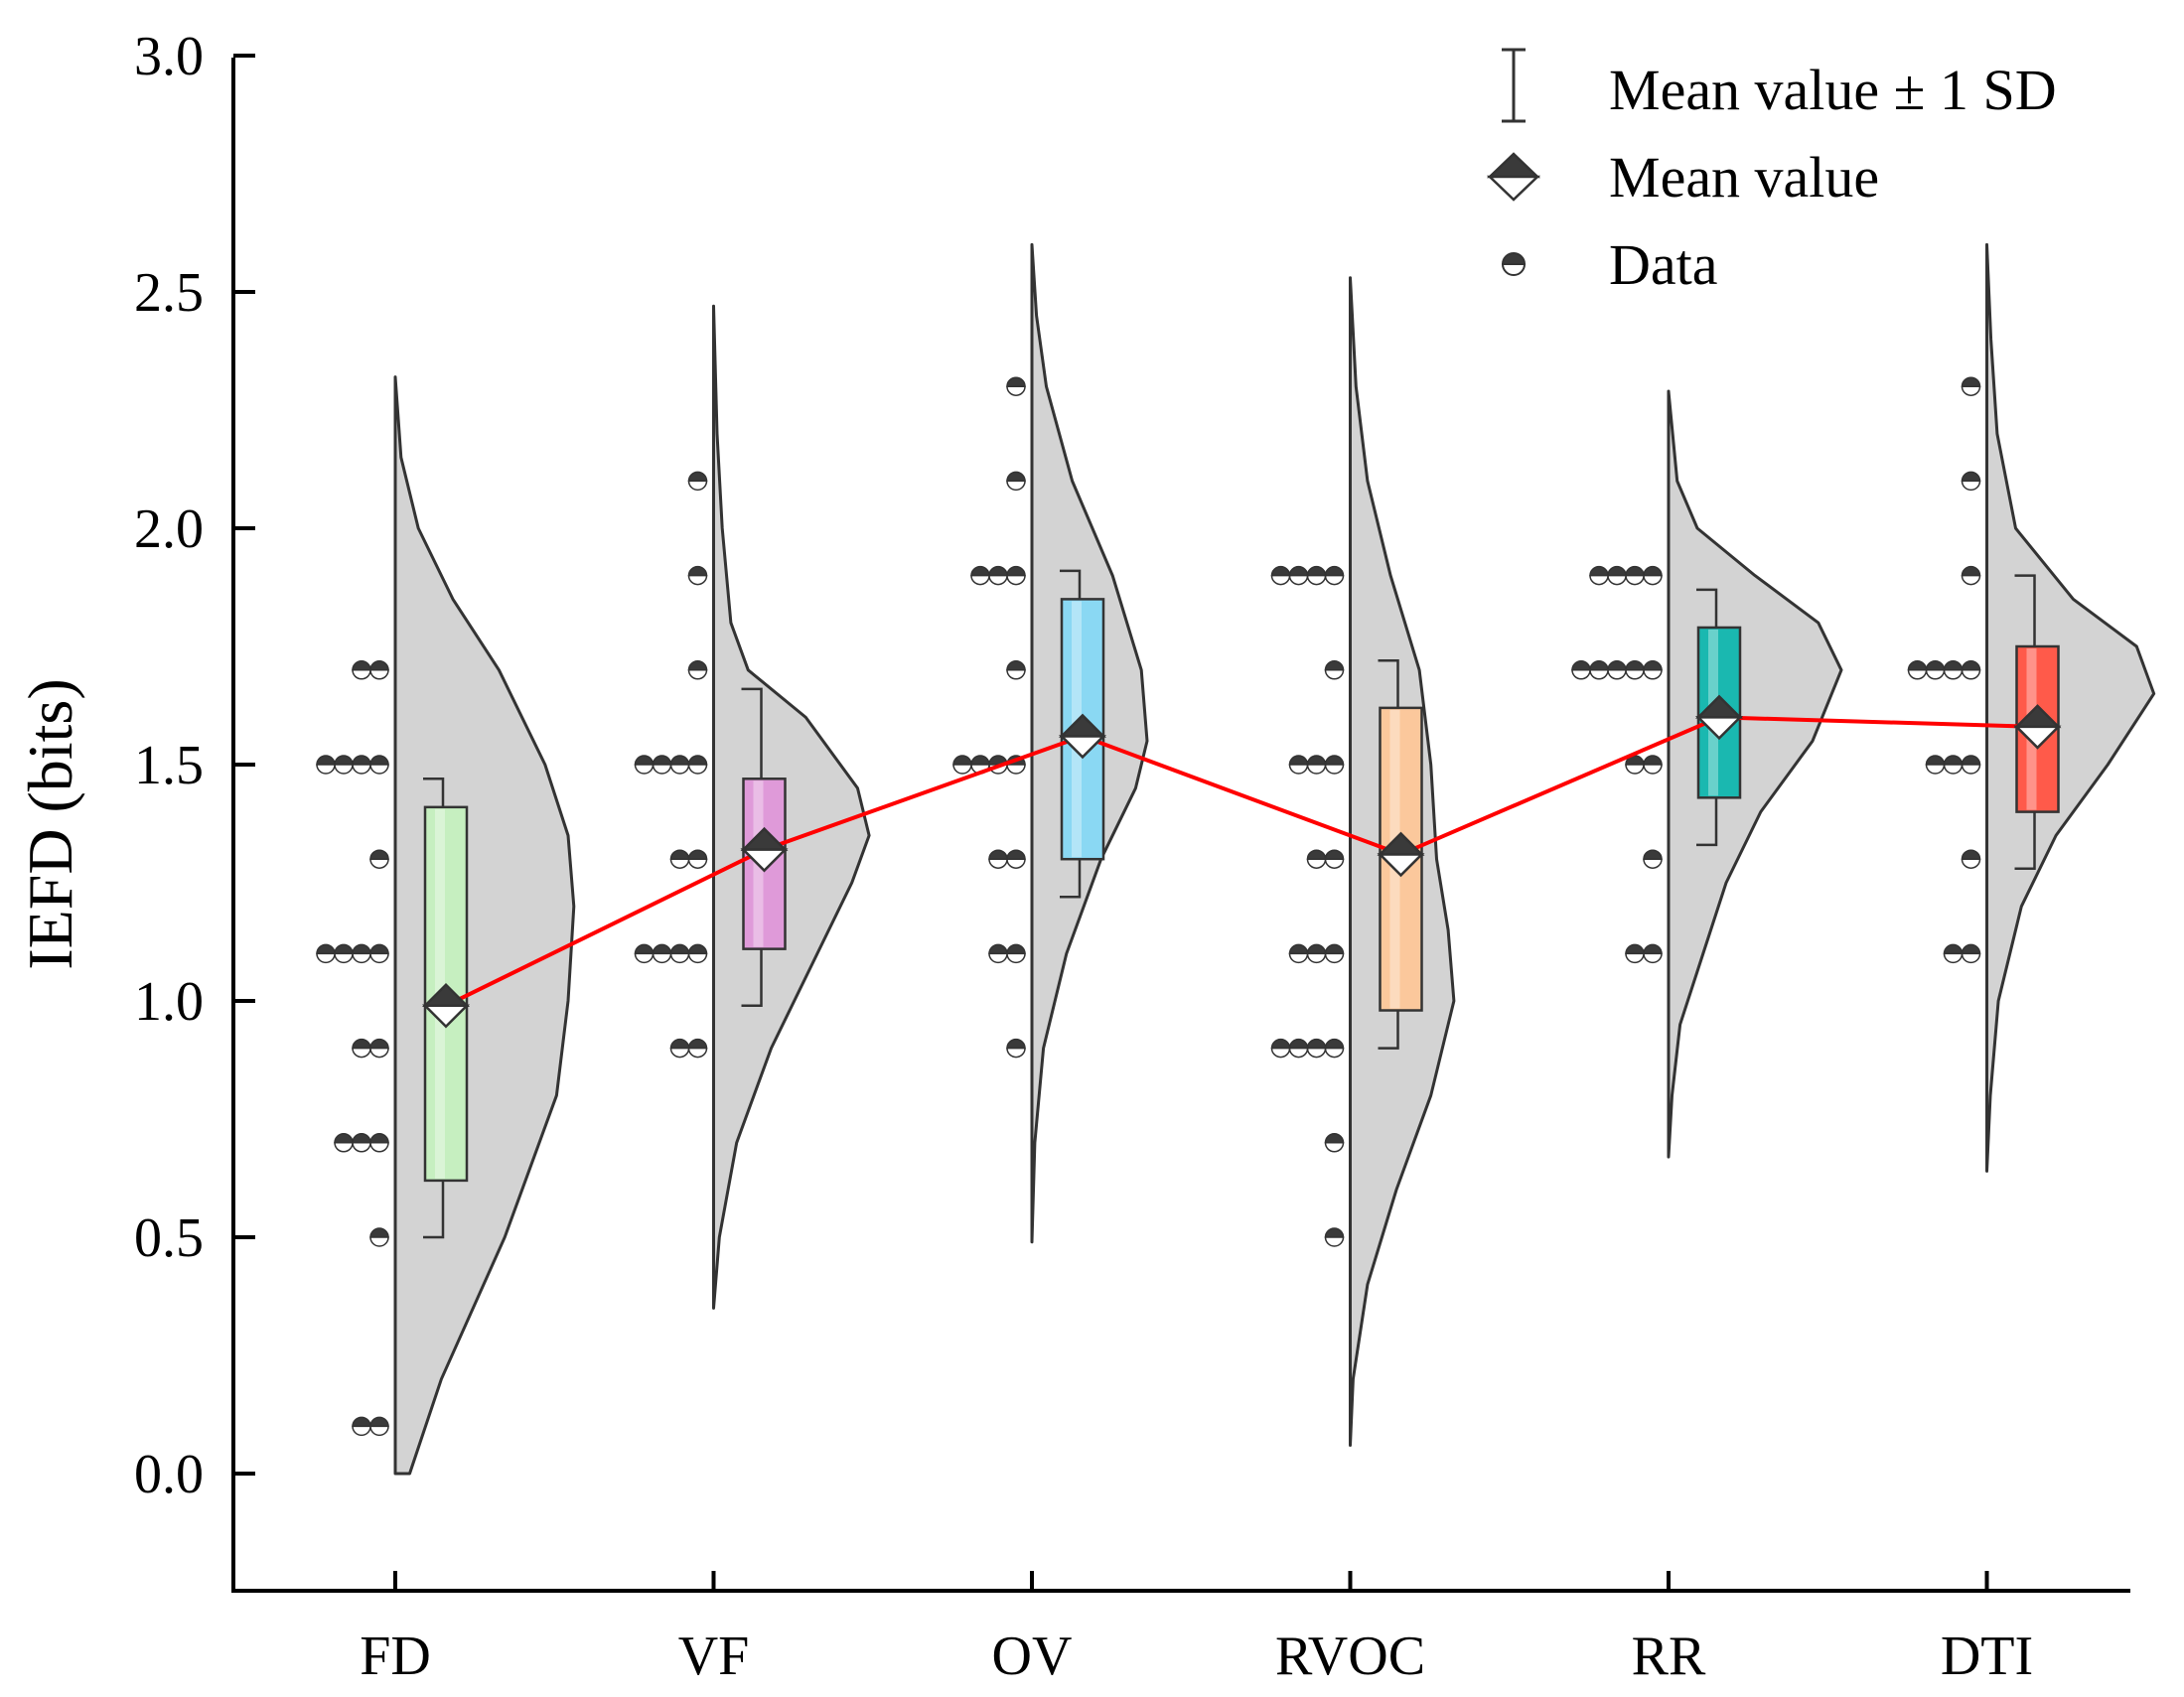 This screenshot has width=2184, height=1697. What do you see at coordinates (484, 925) in the screenshot?
I see `violin-fd` at bounding box center [484, 925].